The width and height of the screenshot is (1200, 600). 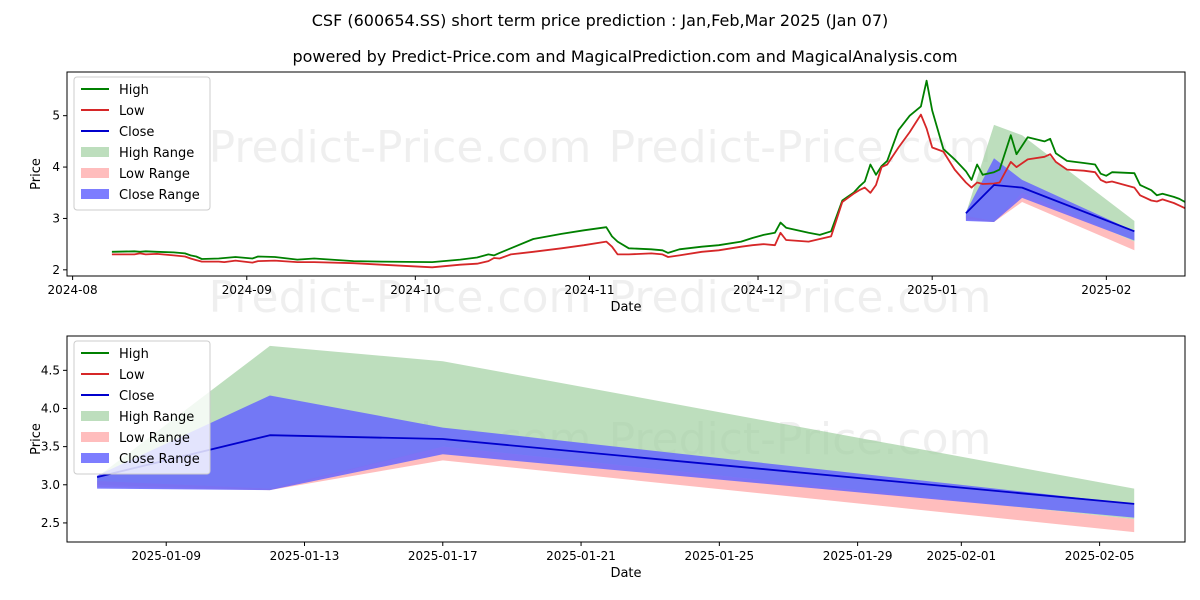 I want to click on top-legend-label-close: Close, so click(x=136, y=132).